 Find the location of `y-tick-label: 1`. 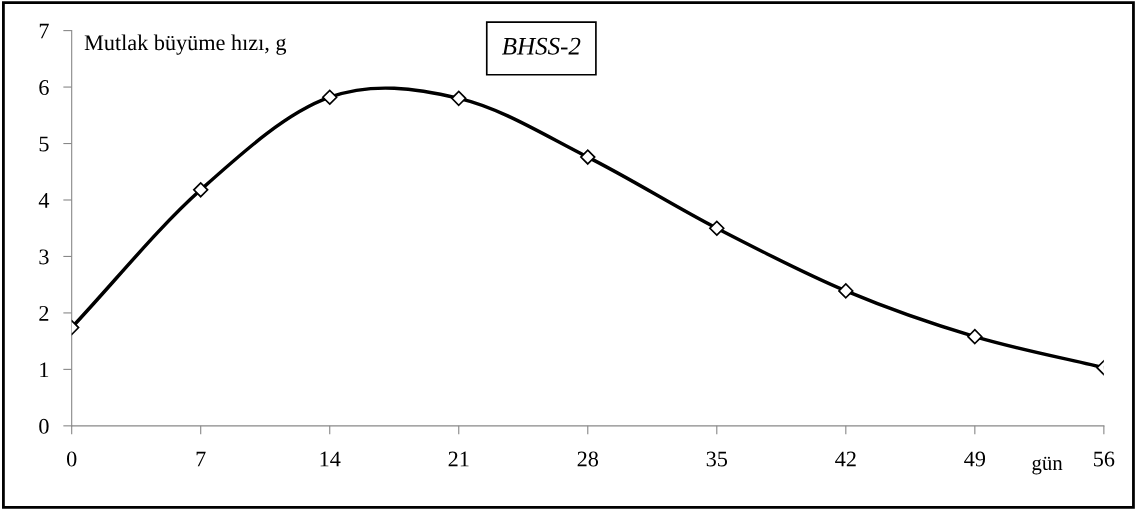

y-tick-label: 1 is located at coordinates (44, 370).